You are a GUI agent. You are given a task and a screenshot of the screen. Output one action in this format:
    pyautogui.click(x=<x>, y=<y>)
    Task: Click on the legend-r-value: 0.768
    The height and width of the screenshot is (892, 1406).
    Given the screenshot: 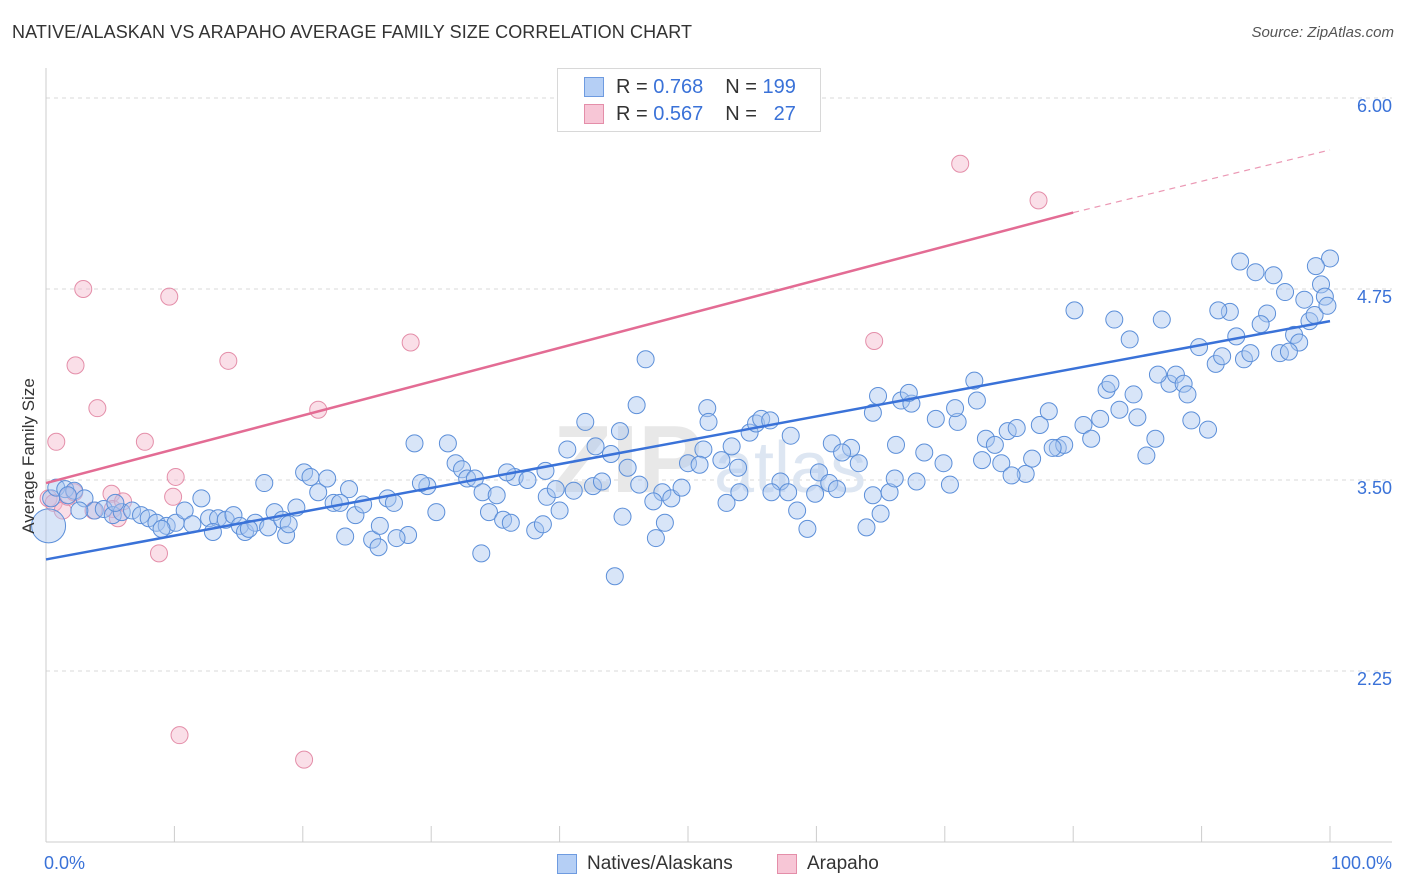 What is the action you would take?
    pyautogui.click(x=678, y=86)
    